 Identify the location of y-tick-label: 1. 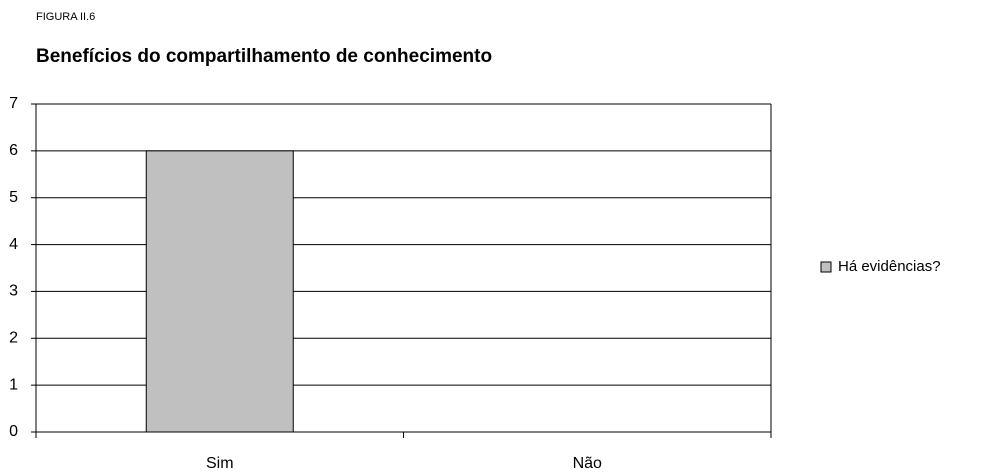
(13, 384).